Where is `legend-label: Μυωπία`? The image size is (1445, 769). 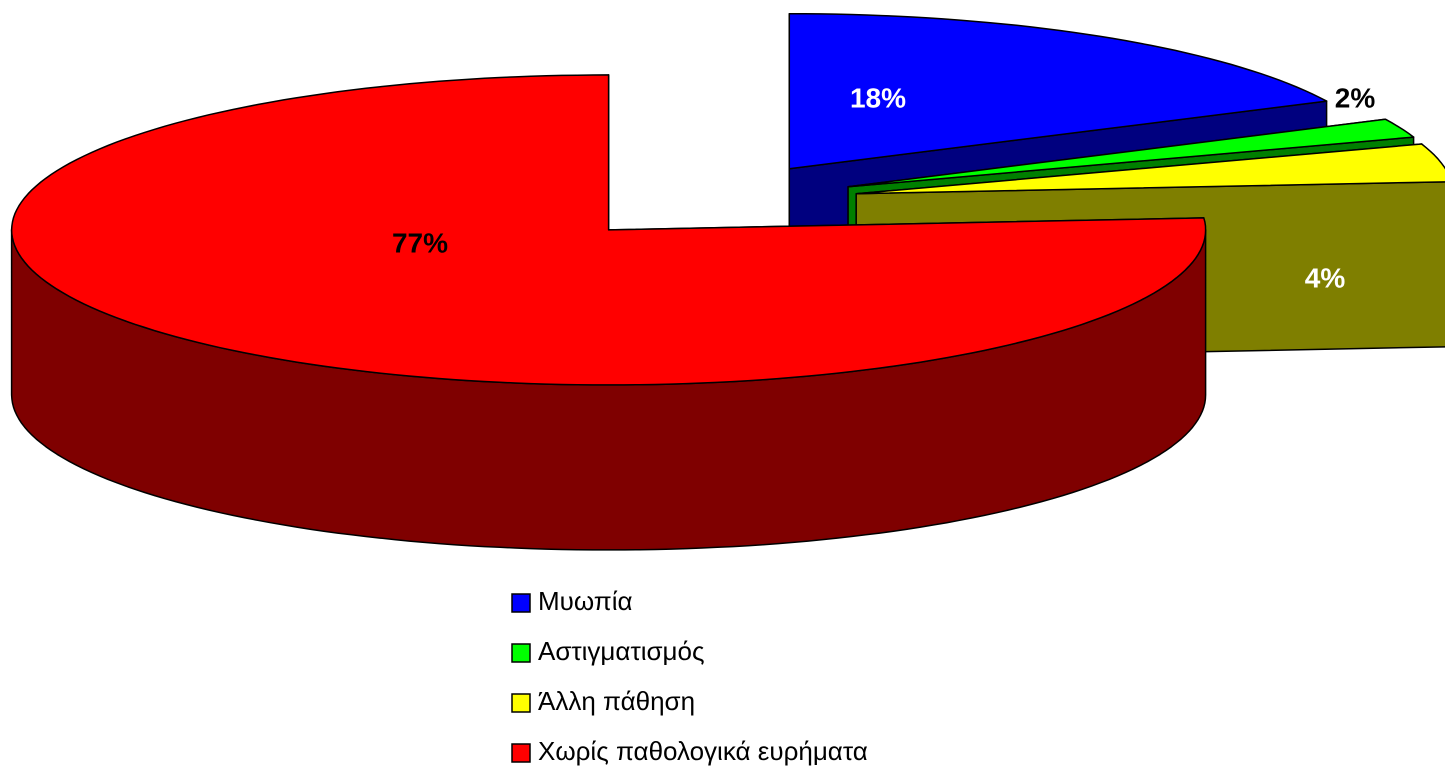 legend-label: Μυωπία is located at coordinates (585, 601).